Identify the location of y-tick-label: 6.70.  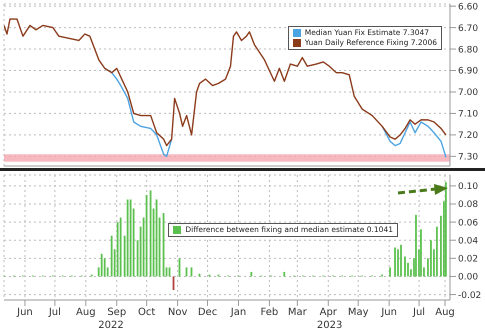
(468, 29).